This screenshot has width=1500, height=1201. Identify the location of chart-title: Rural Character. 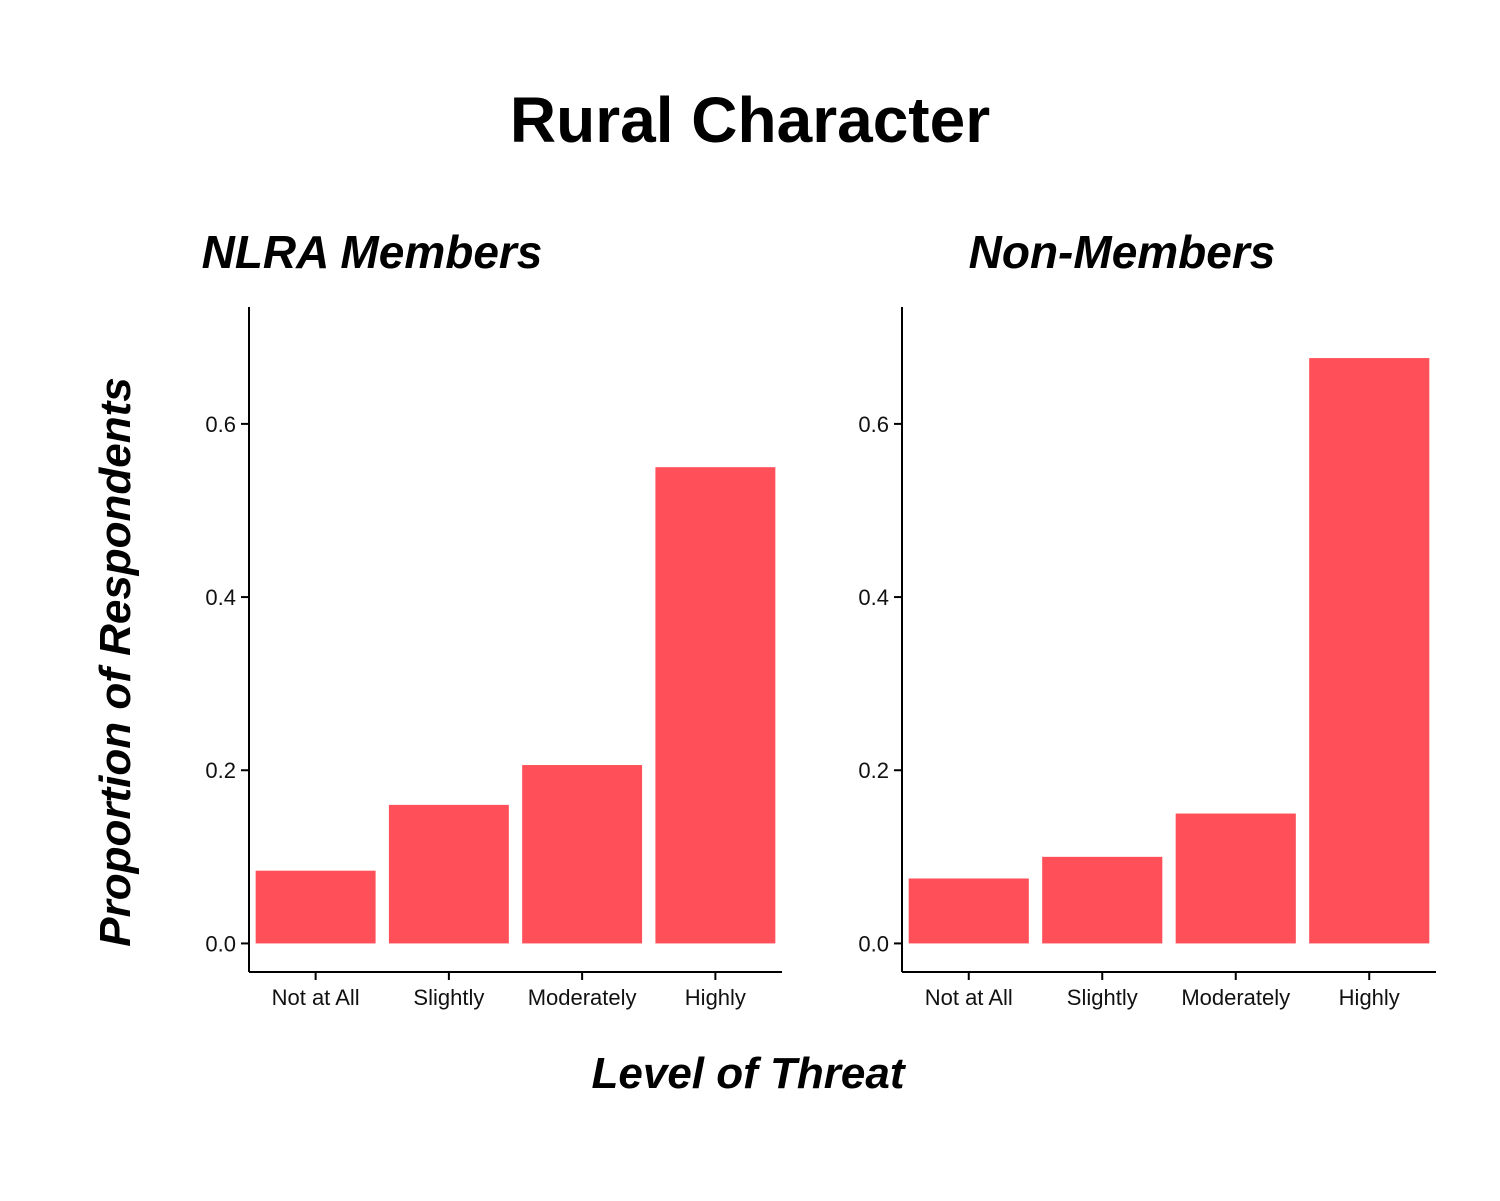
(750, 120).